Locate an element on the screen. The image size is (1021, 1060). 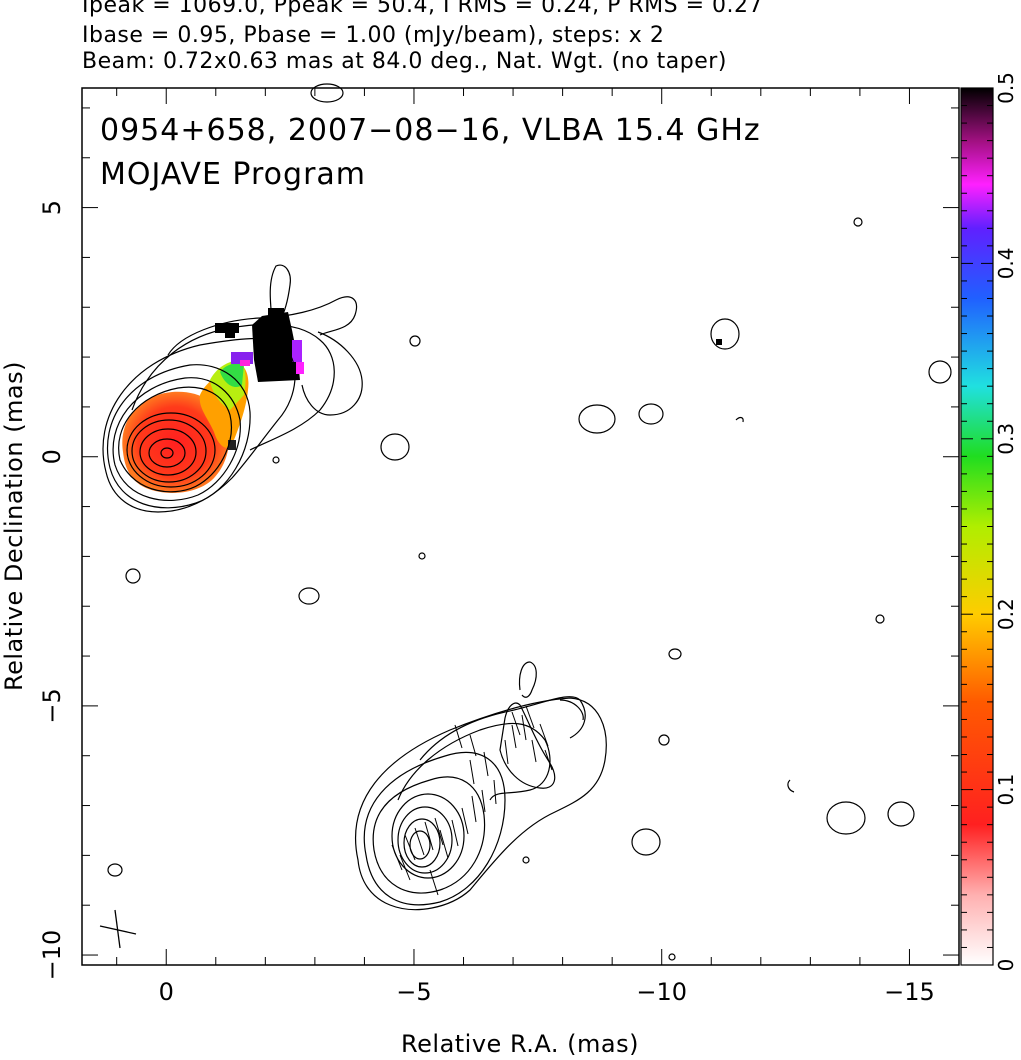
x-tick-label: 0 is located at coordinates (166, 992).